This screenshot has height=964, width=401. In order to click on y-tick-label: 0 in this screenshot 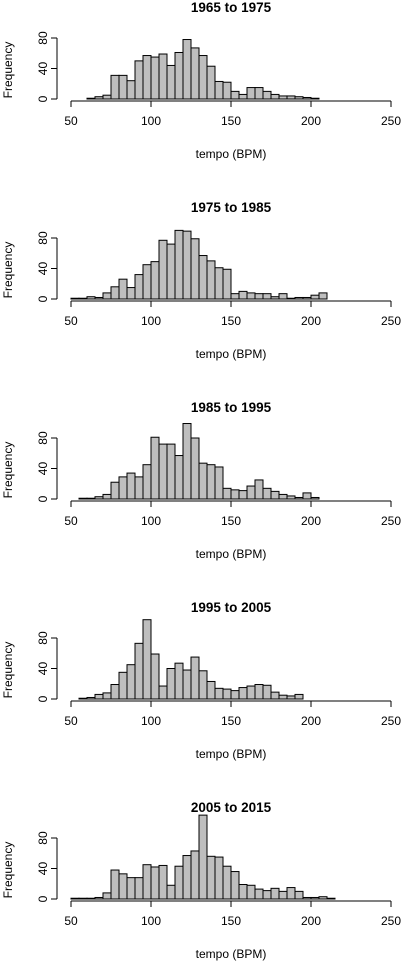, I will do `click(43, 698)`.